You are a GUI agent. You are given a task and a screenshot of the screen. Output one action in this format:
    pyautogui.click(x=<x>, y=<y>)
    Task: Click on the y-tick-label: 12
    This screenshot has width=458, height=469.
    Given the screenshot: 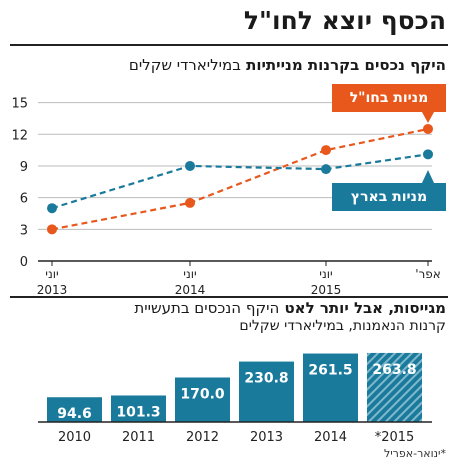 What is the action you would take?
    pyautogui.click(x=19, y=135)
    